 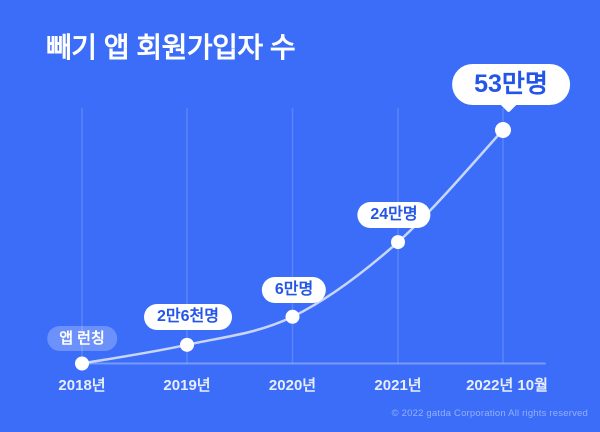 I want to click on data-label-2021: 24만명, so click(x=394, y=215).